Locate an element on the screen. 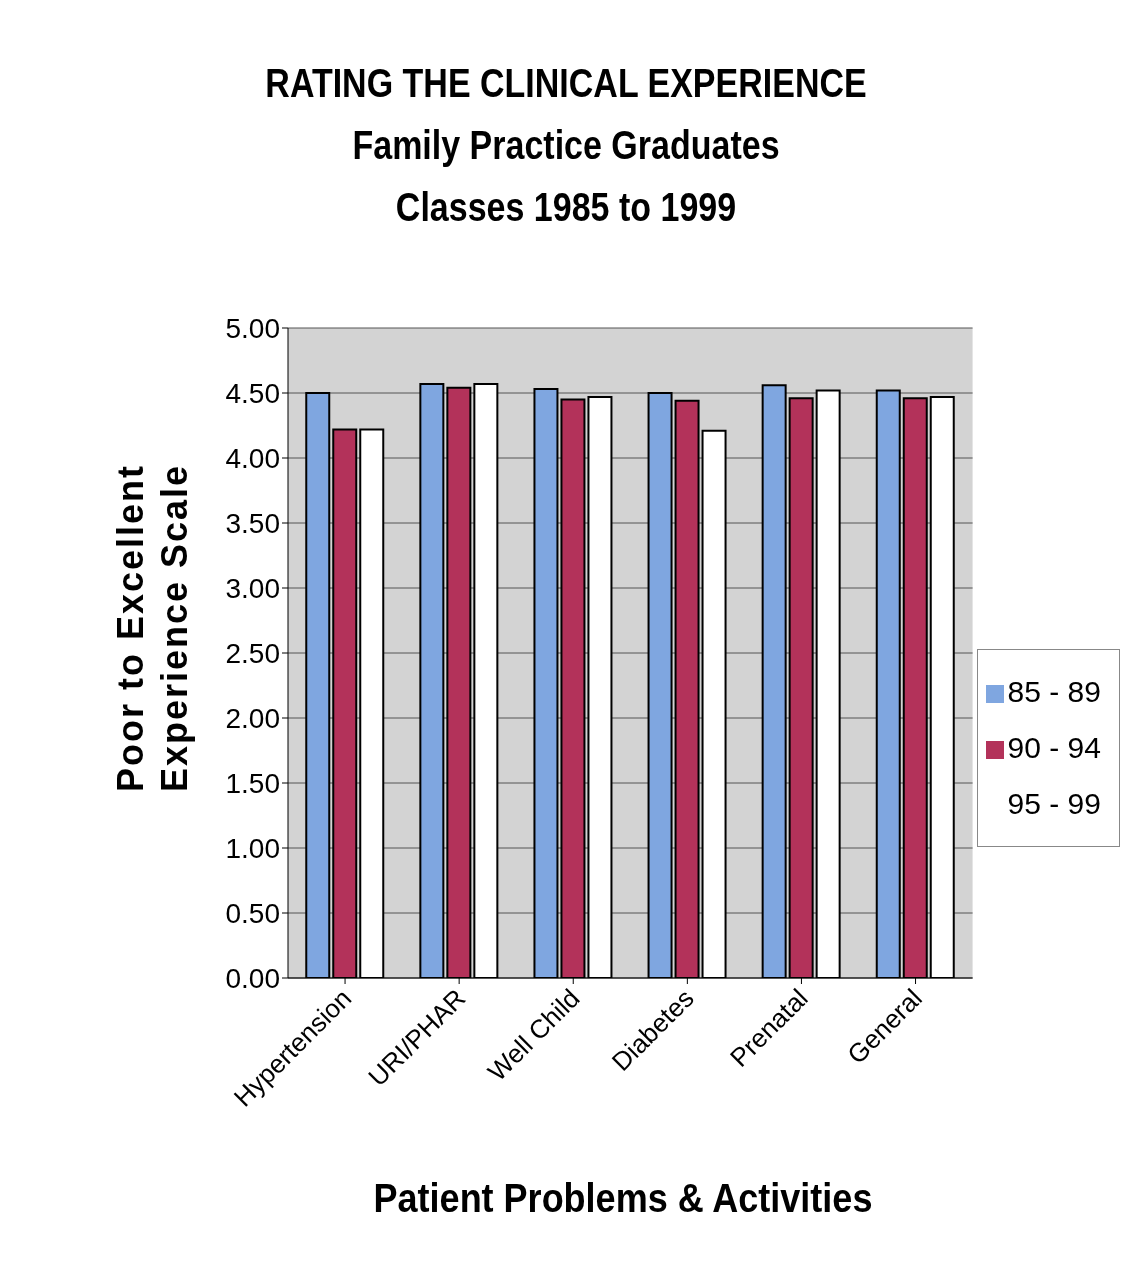 This screenshot has height=1270, width=1132. y-tick-label: 1.50 is located at coordinates (252, 783).